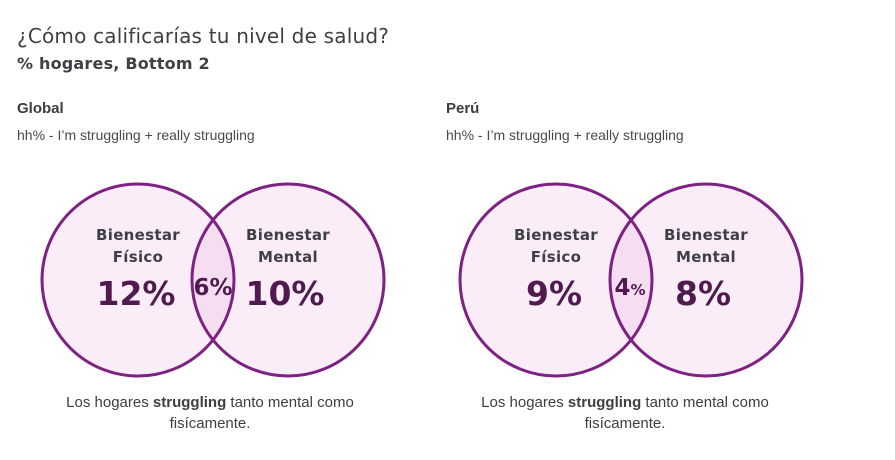 The image size is (895, 460). I want to click on set-value-fisico: 9%, so click(554, 293).